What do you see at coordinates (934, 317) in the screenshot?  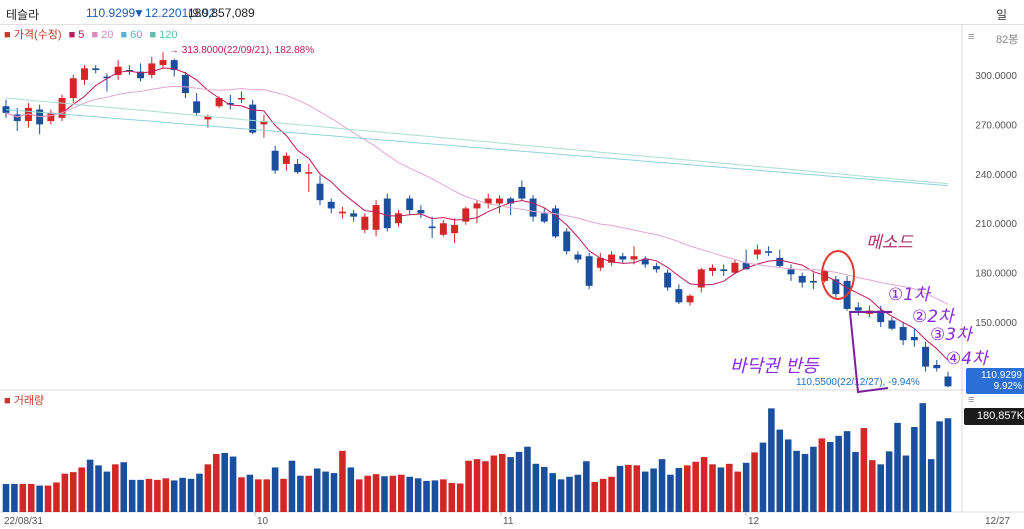 I see `handwritten-step2: ②2차` at bounding box center [934, 317].